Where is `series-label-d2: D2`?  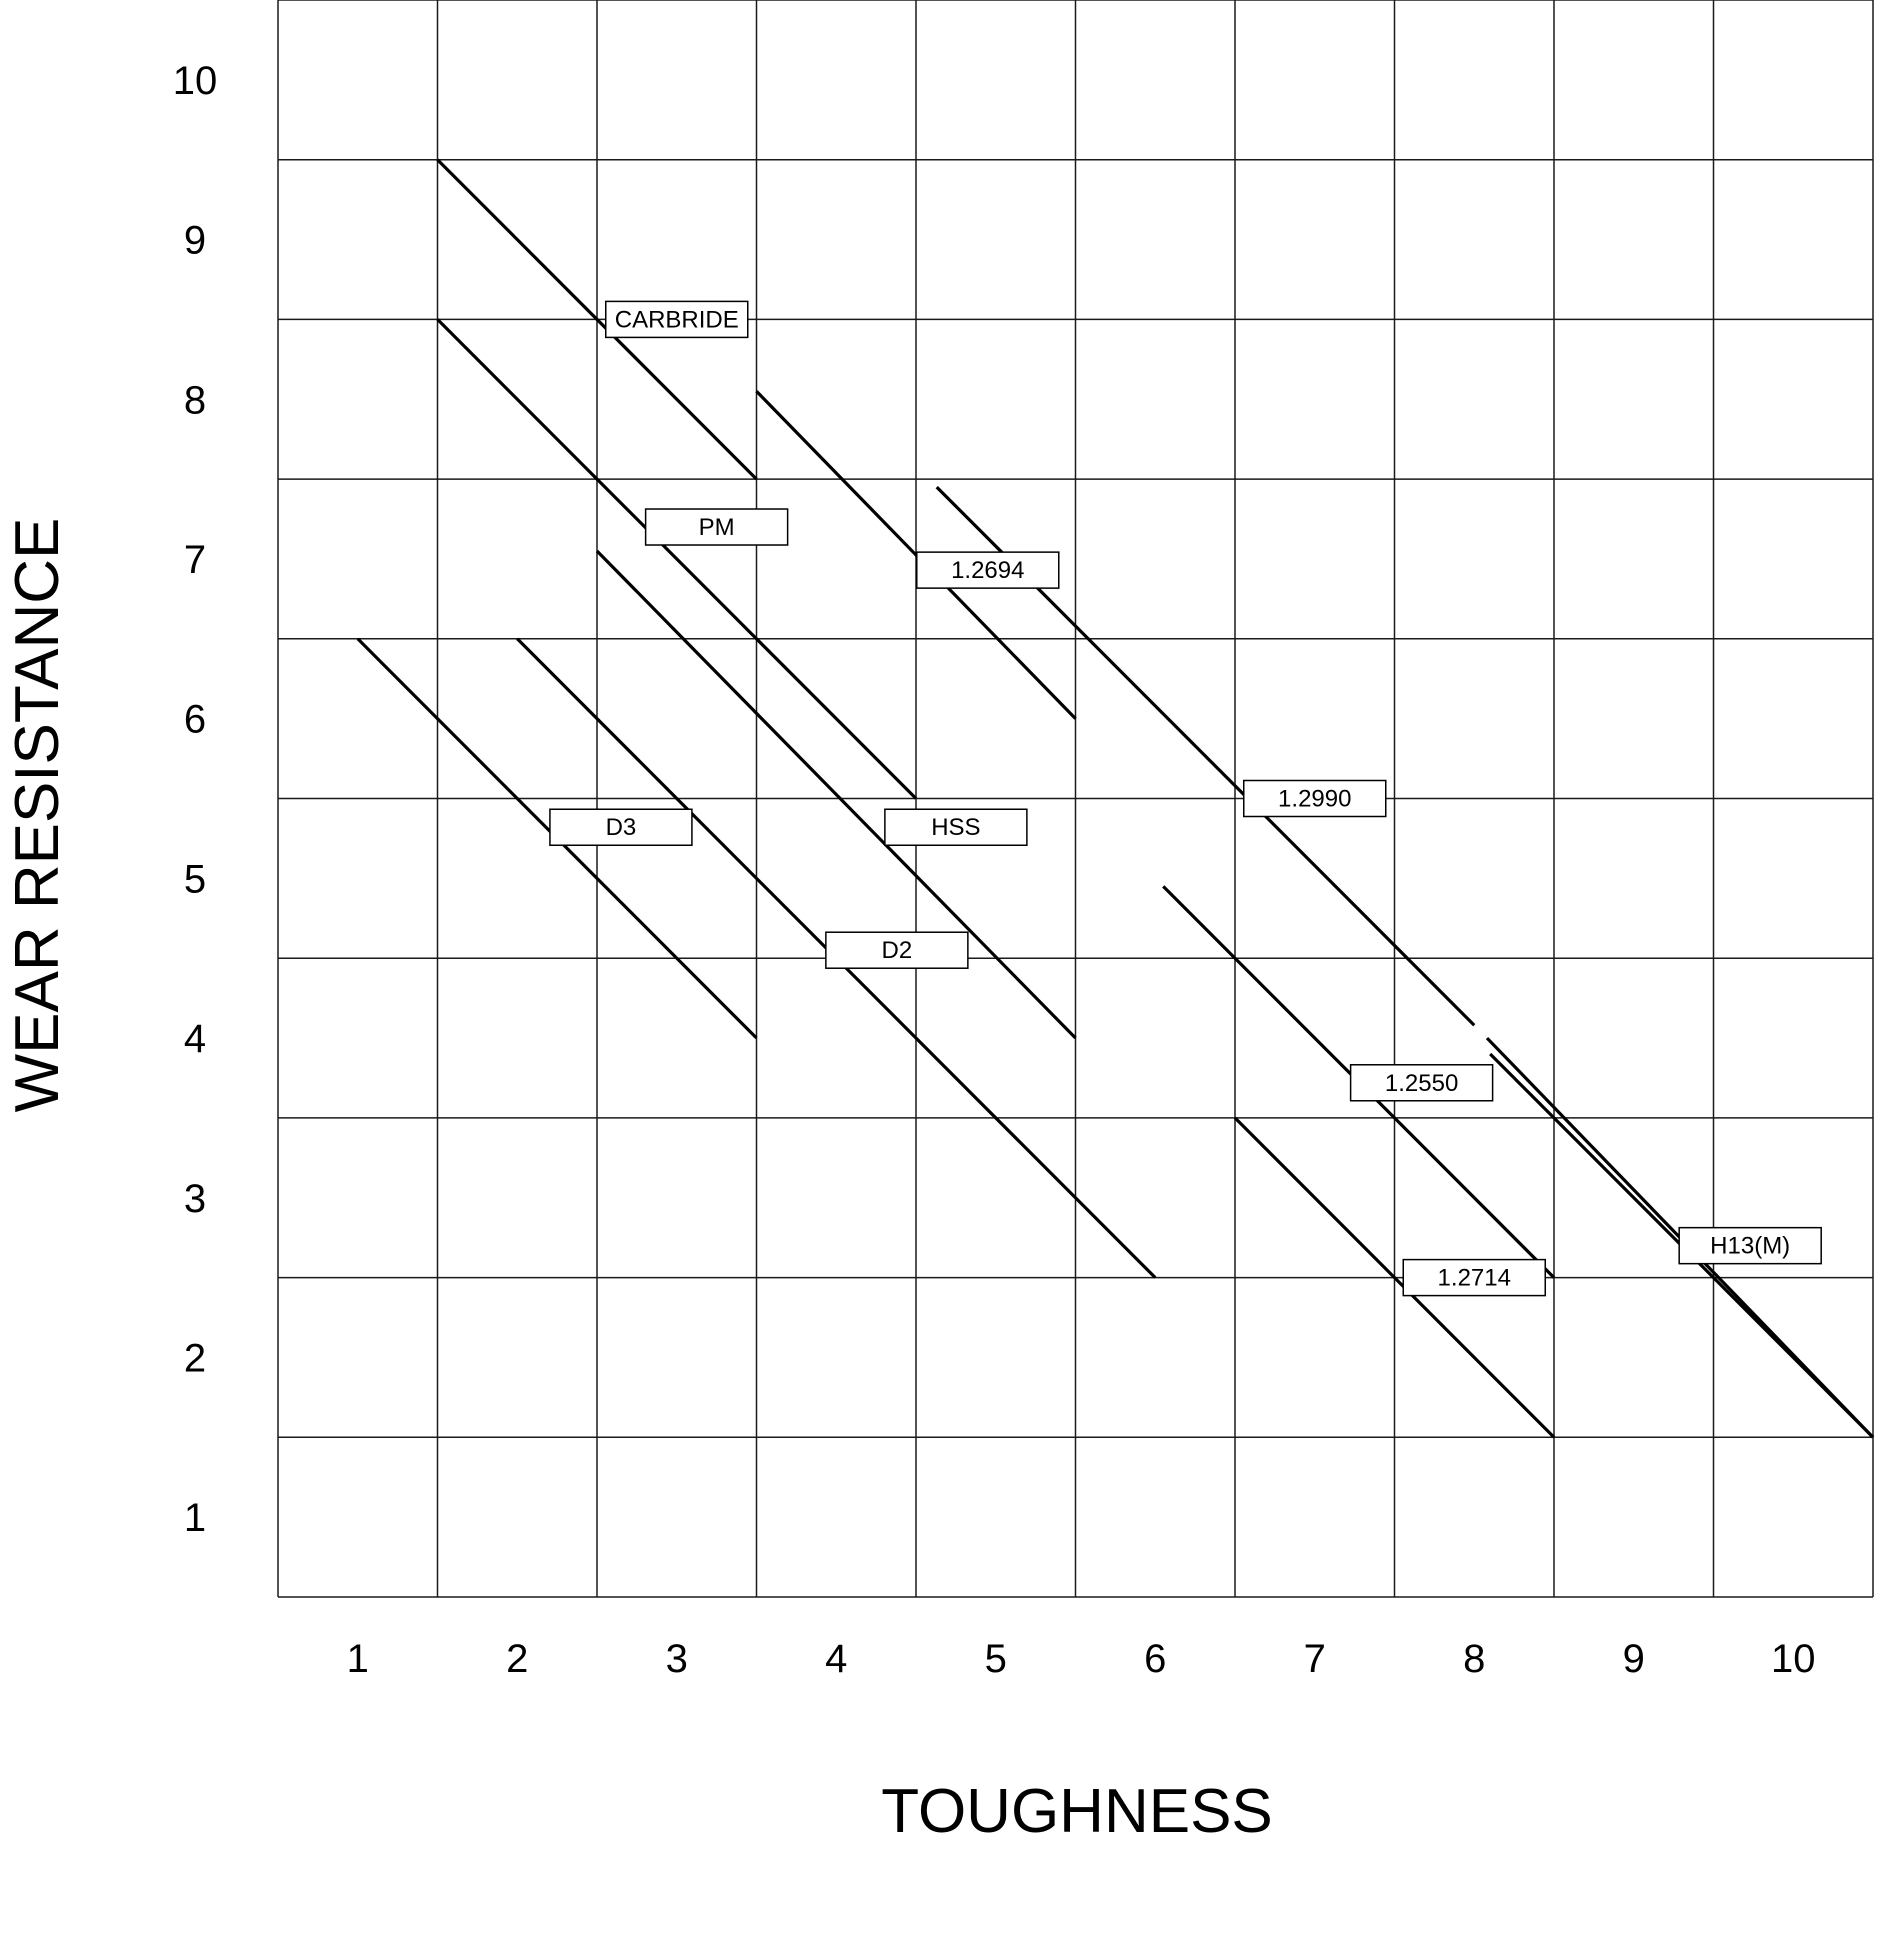
series-label-d2: D2 is located at coordinates (897, 950).